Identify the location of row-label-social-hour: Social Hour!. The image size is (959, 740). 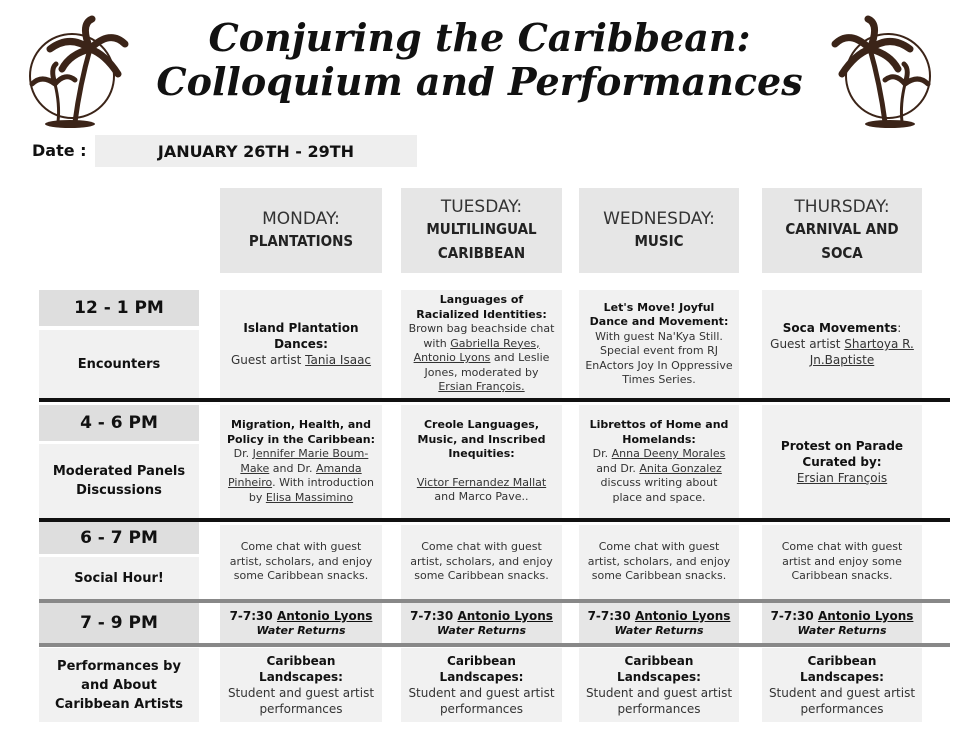
(119, 578).